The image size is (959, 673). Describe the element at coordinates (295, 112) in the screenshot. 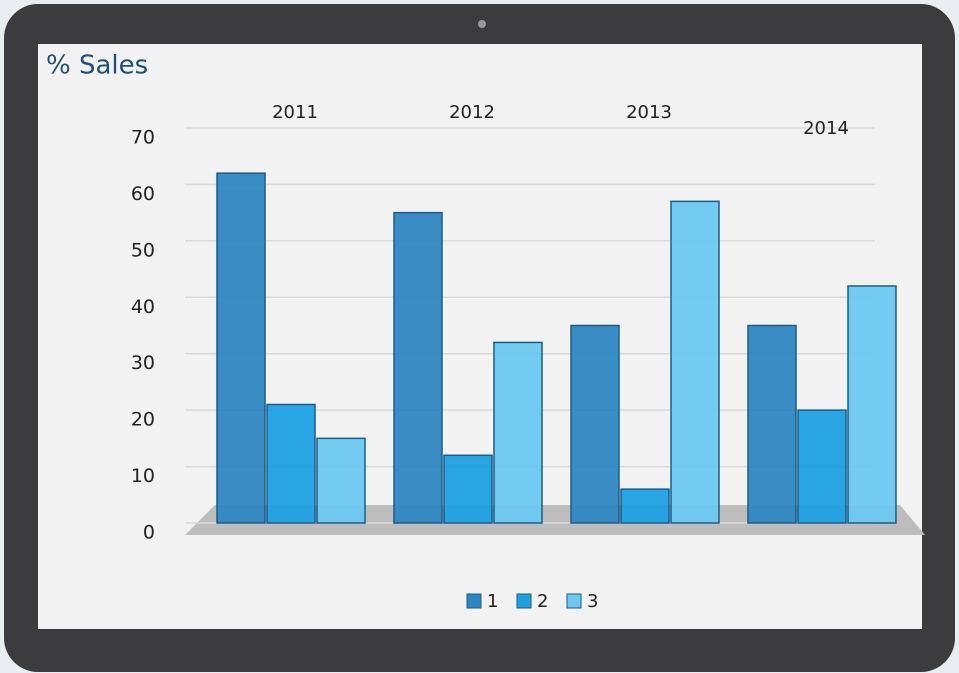

I see `x-tick-label: 2011` at that location.